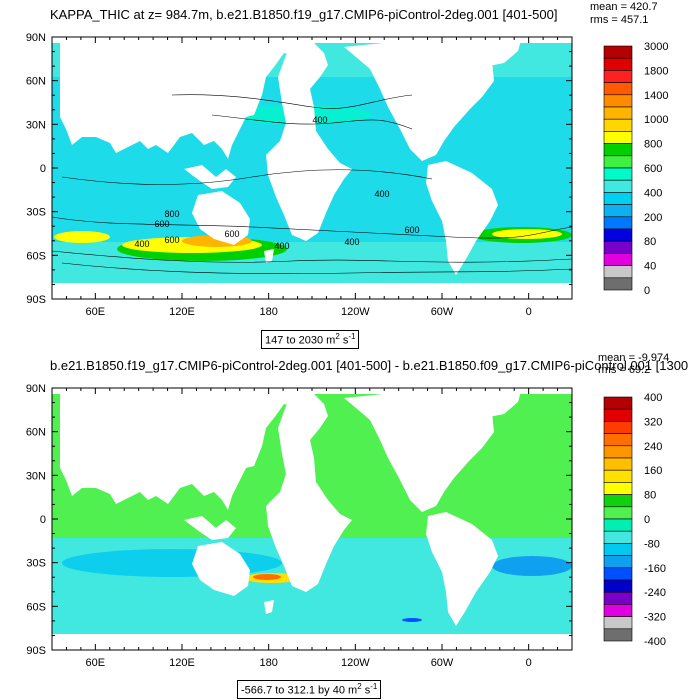 The height and width of the screenshot is (700, 700). I want to click on chart-2-atlantic-negative-band, so click(532, 566).